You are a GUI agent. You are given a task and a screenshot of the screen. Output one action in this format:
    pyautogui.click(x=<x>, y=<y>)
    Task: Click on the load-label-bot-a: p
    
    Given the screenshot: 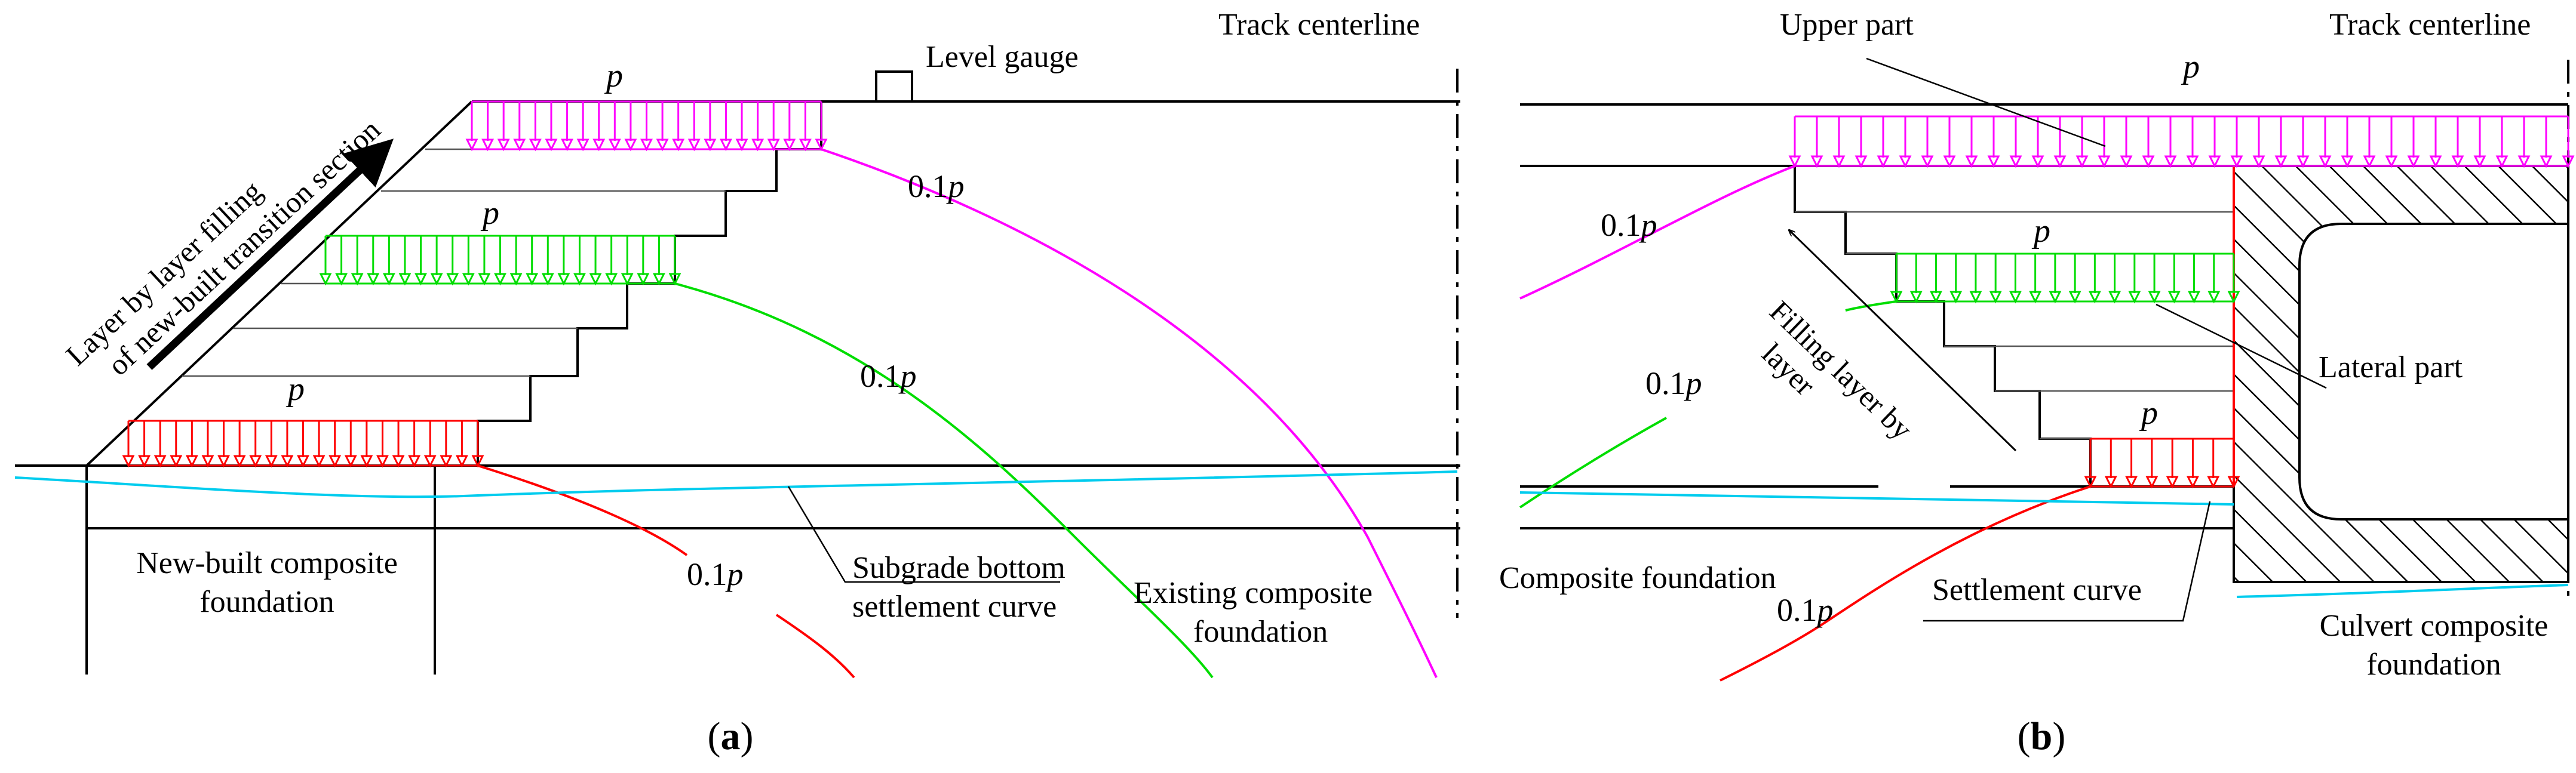 What is the action you would take?
    pyautogui.click(x=295, y=389)
    